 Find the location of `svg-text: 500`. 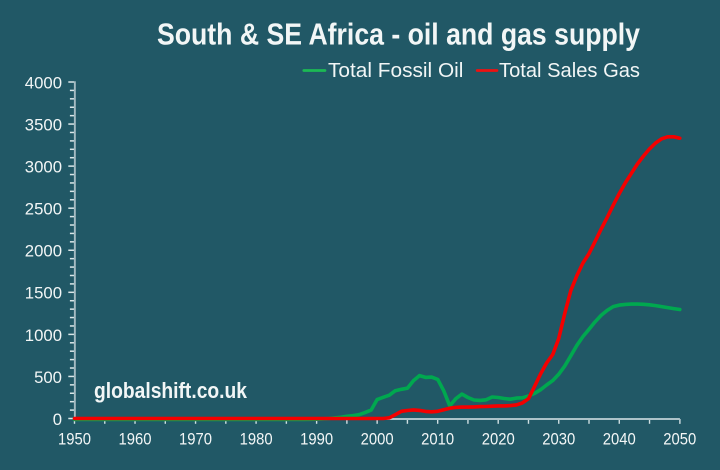

svg-text: 500 is located at coordinates (48, 377).